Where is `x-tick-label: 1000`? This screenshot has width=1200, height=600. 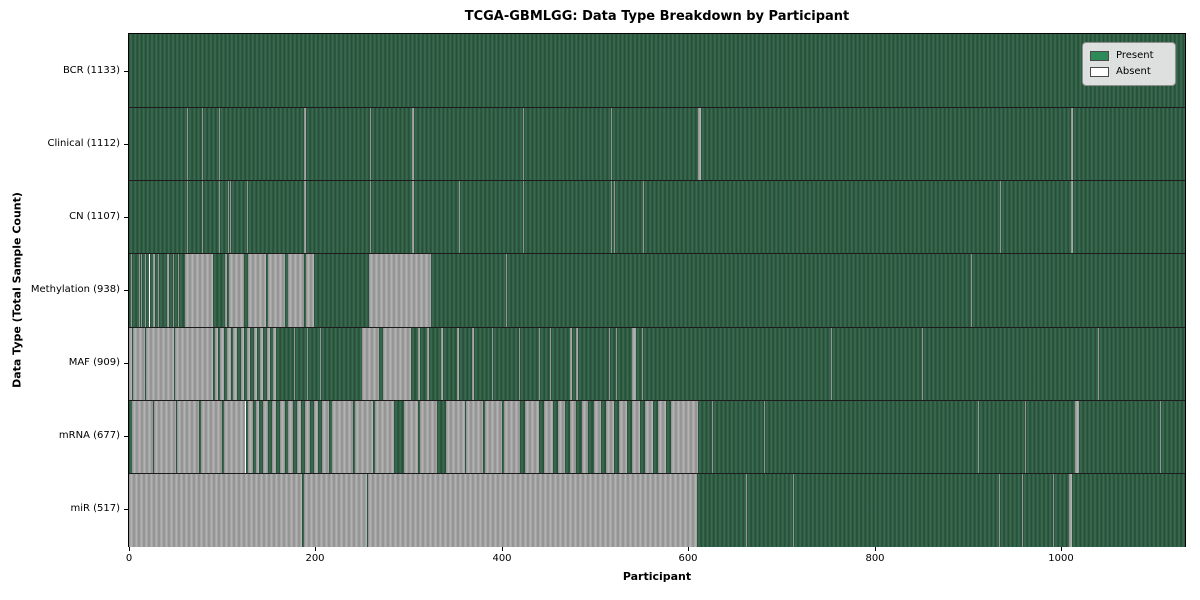 x-tick-label: 1000 is located at coordinates (1061, 558).